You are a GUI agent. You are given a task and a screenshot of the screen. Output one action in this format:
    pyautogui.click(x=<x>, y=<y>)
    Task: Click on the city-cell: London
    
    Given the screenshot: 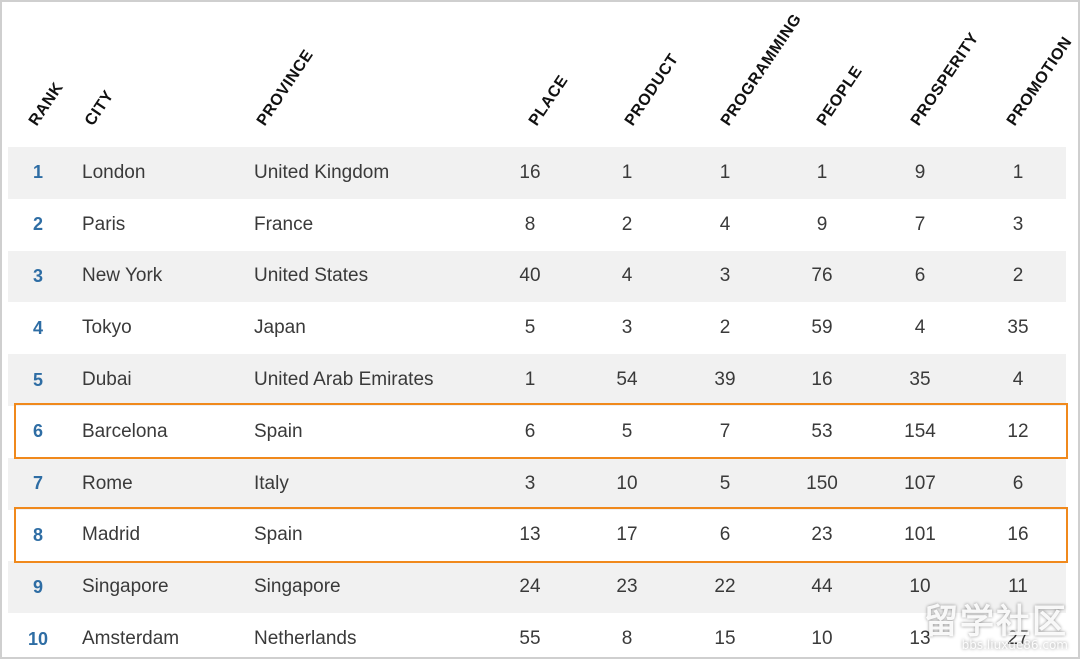 What is the action you would take?
    pyautogui.click(x=114, y=172)
    